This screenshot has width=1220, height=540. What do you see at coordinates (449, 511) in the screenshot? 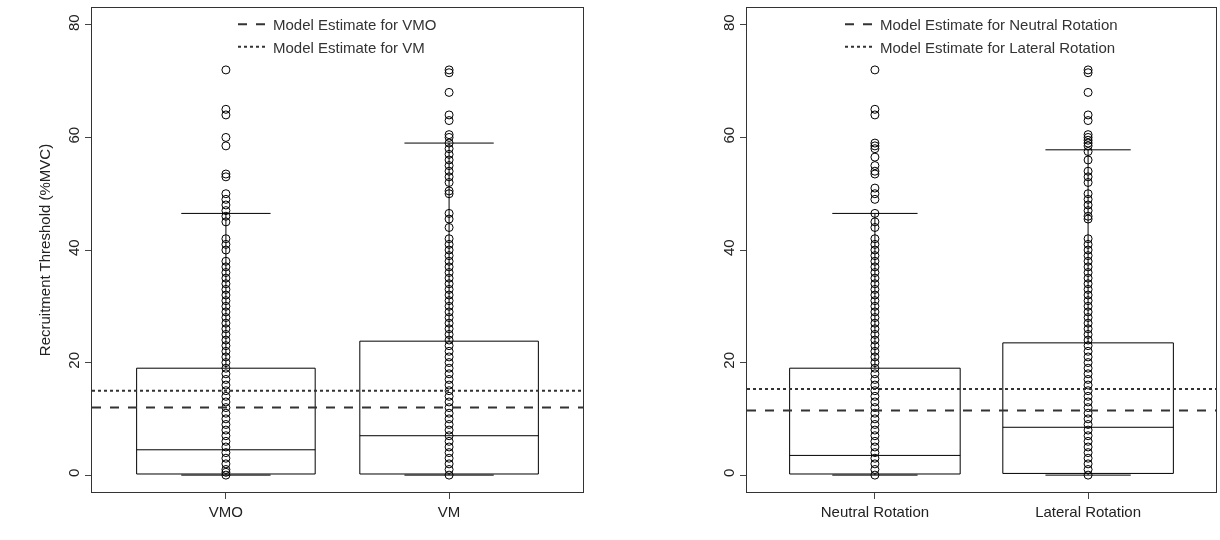
I see `x-tick-label: VM` at bounding box center [449, 511].